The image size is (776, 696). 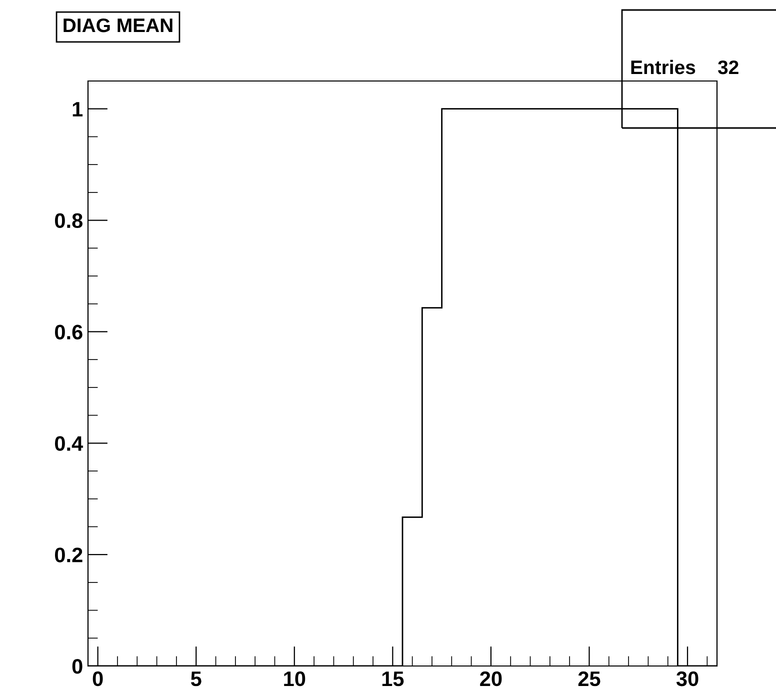 What do you see at coordinates (118, 25) in the screenshot?
I see `chart-title: DIAG MEAN` at bounding box center [118, 25].